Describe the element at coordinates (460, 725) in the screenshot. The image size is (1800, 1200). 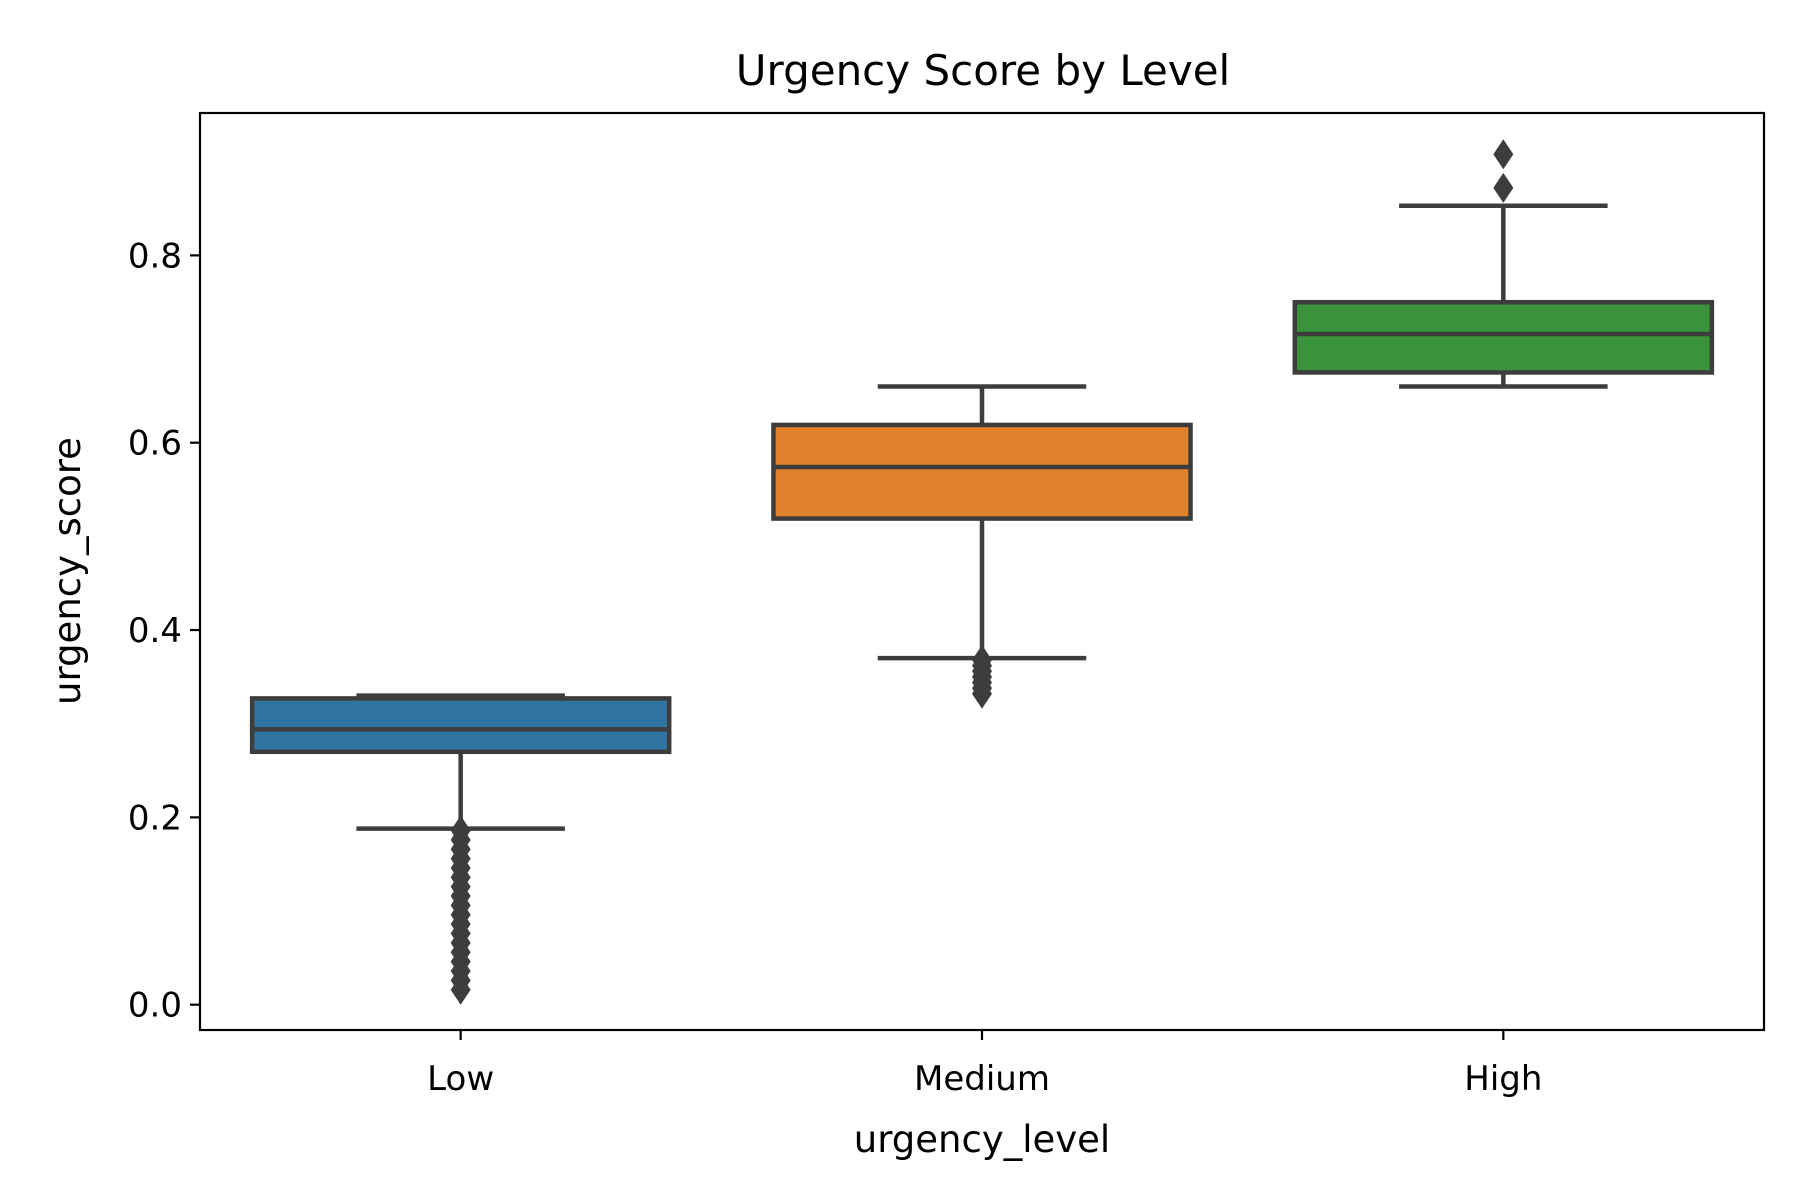
I see `iqr-box-low` at that location.